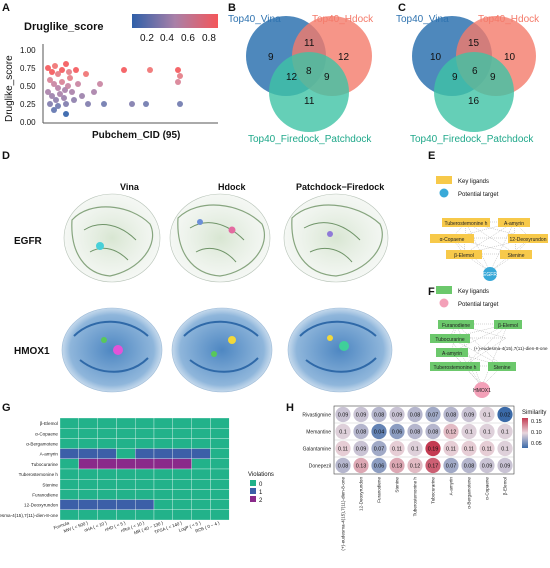  I want to click on panel-h-row-label: Galantamine, so click(317, 450).